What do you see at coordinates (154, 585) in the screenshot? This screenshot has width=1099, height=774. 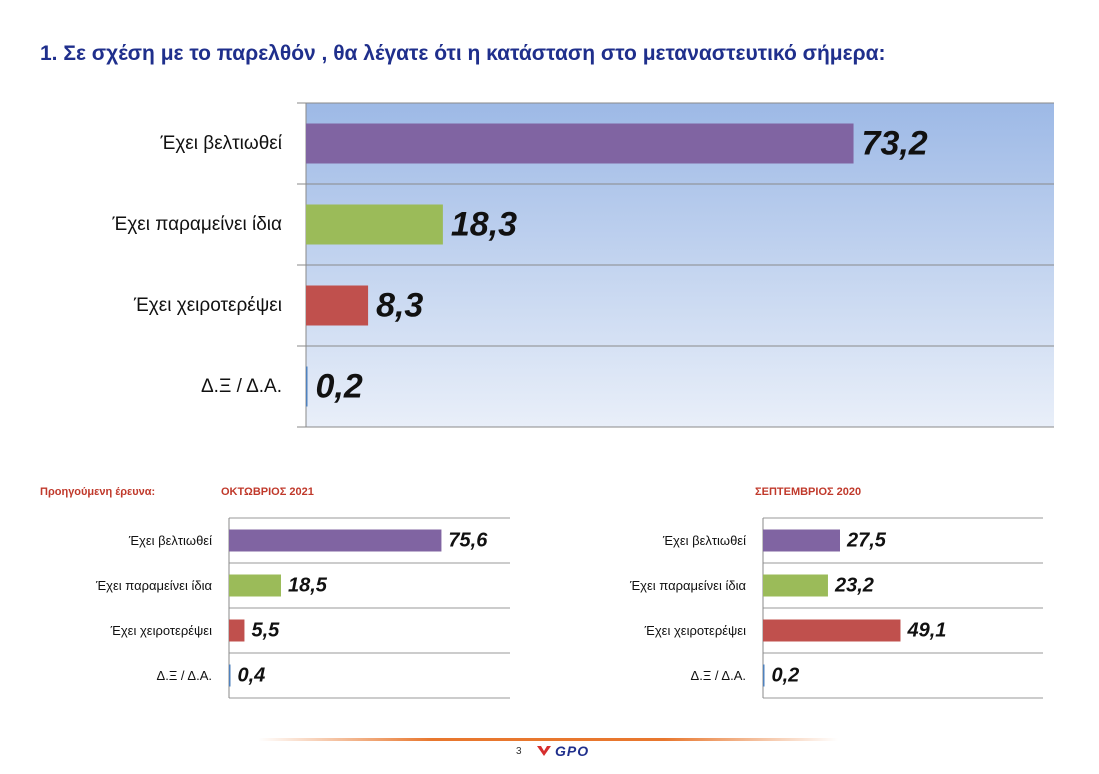 I see `oct2021-category-label: Έχει παραμείνει ίδια` at bounding box center [154, 585].